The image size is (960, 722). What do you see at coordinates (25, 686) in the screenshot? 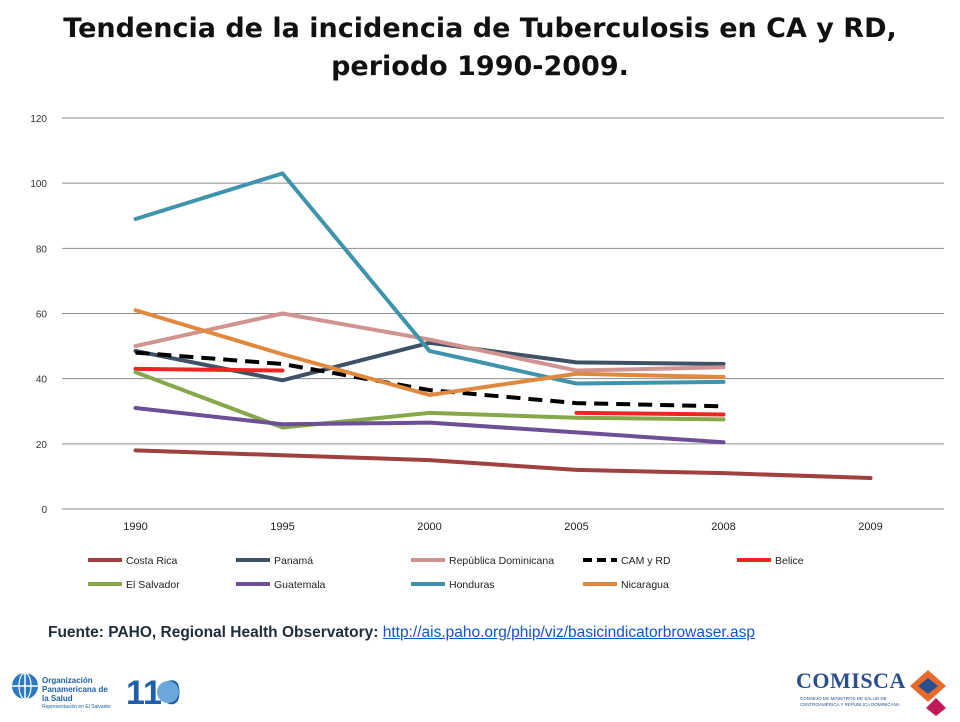
I see `globe-icon` at bounding box center [25, 686].